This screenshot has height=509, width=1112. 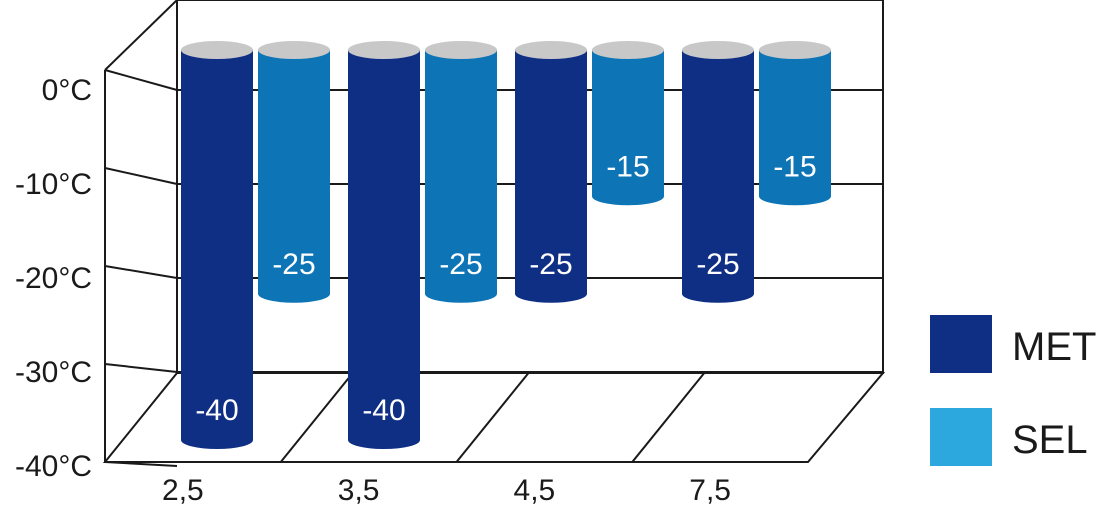 I want to click on y-tick-label: 0°C, so click(x=67, y=90).